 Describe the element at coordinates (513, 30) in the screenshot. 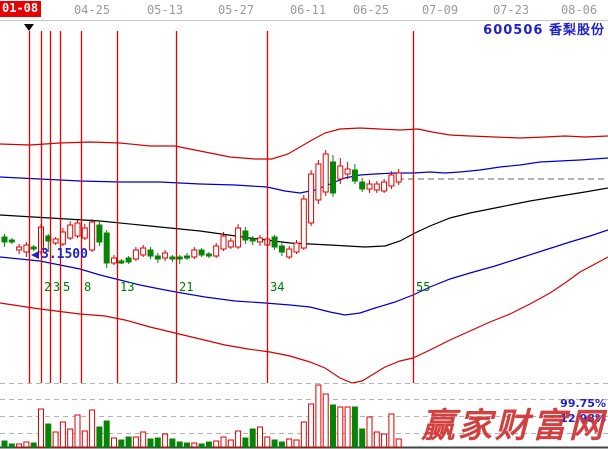

I see `stock-code: 600506` at that location.